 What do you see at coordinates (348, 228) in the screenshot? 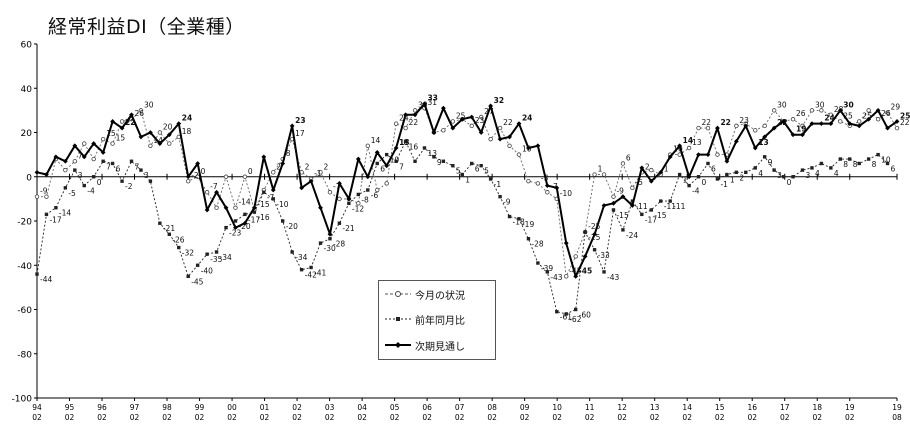
I see `data-label-s1: -21` at bounding box center [348, 228].